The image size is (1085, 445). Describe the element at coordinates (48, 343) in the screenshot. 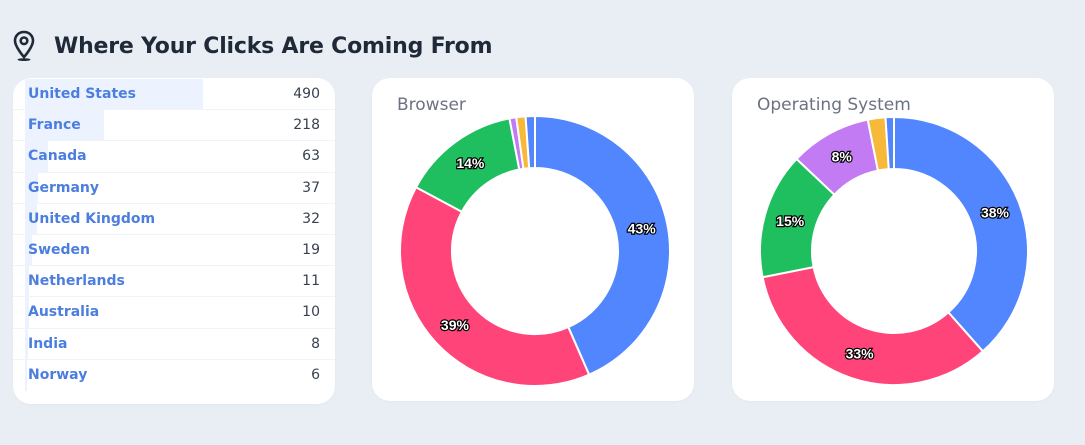

I see `country-name: India` at that location.